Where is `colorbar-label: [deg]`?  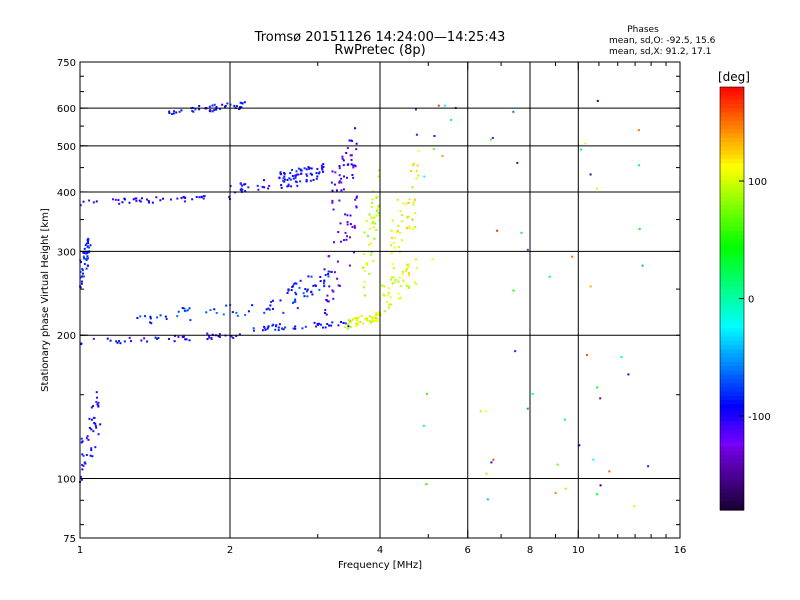
colorbar-label: [deg] is located at coordinates (734, 77).